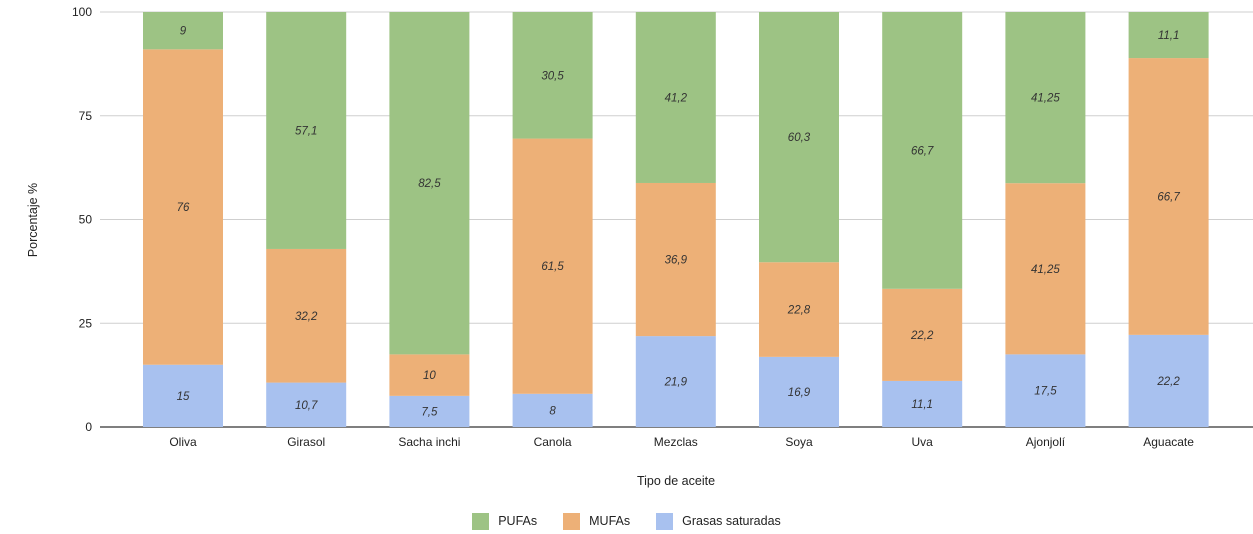 Image resolution: width=1253 pixels, height=534 pixels. I want to click on data-label: 60,3, so click(799, 138).